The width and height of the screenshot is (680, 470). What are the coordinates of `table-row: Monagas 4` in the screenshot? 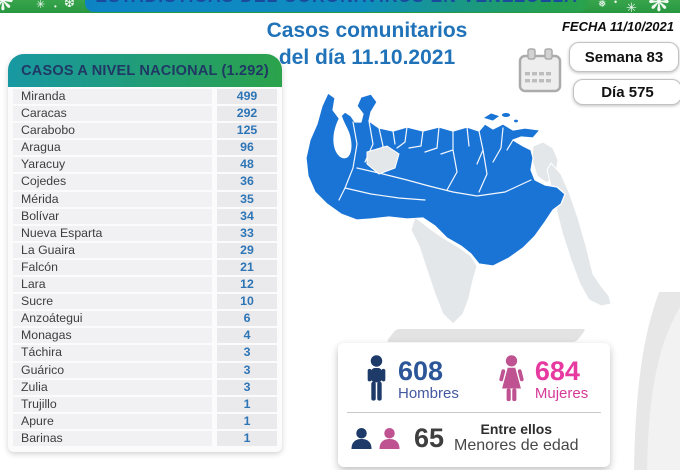 It's located at (145, 336).